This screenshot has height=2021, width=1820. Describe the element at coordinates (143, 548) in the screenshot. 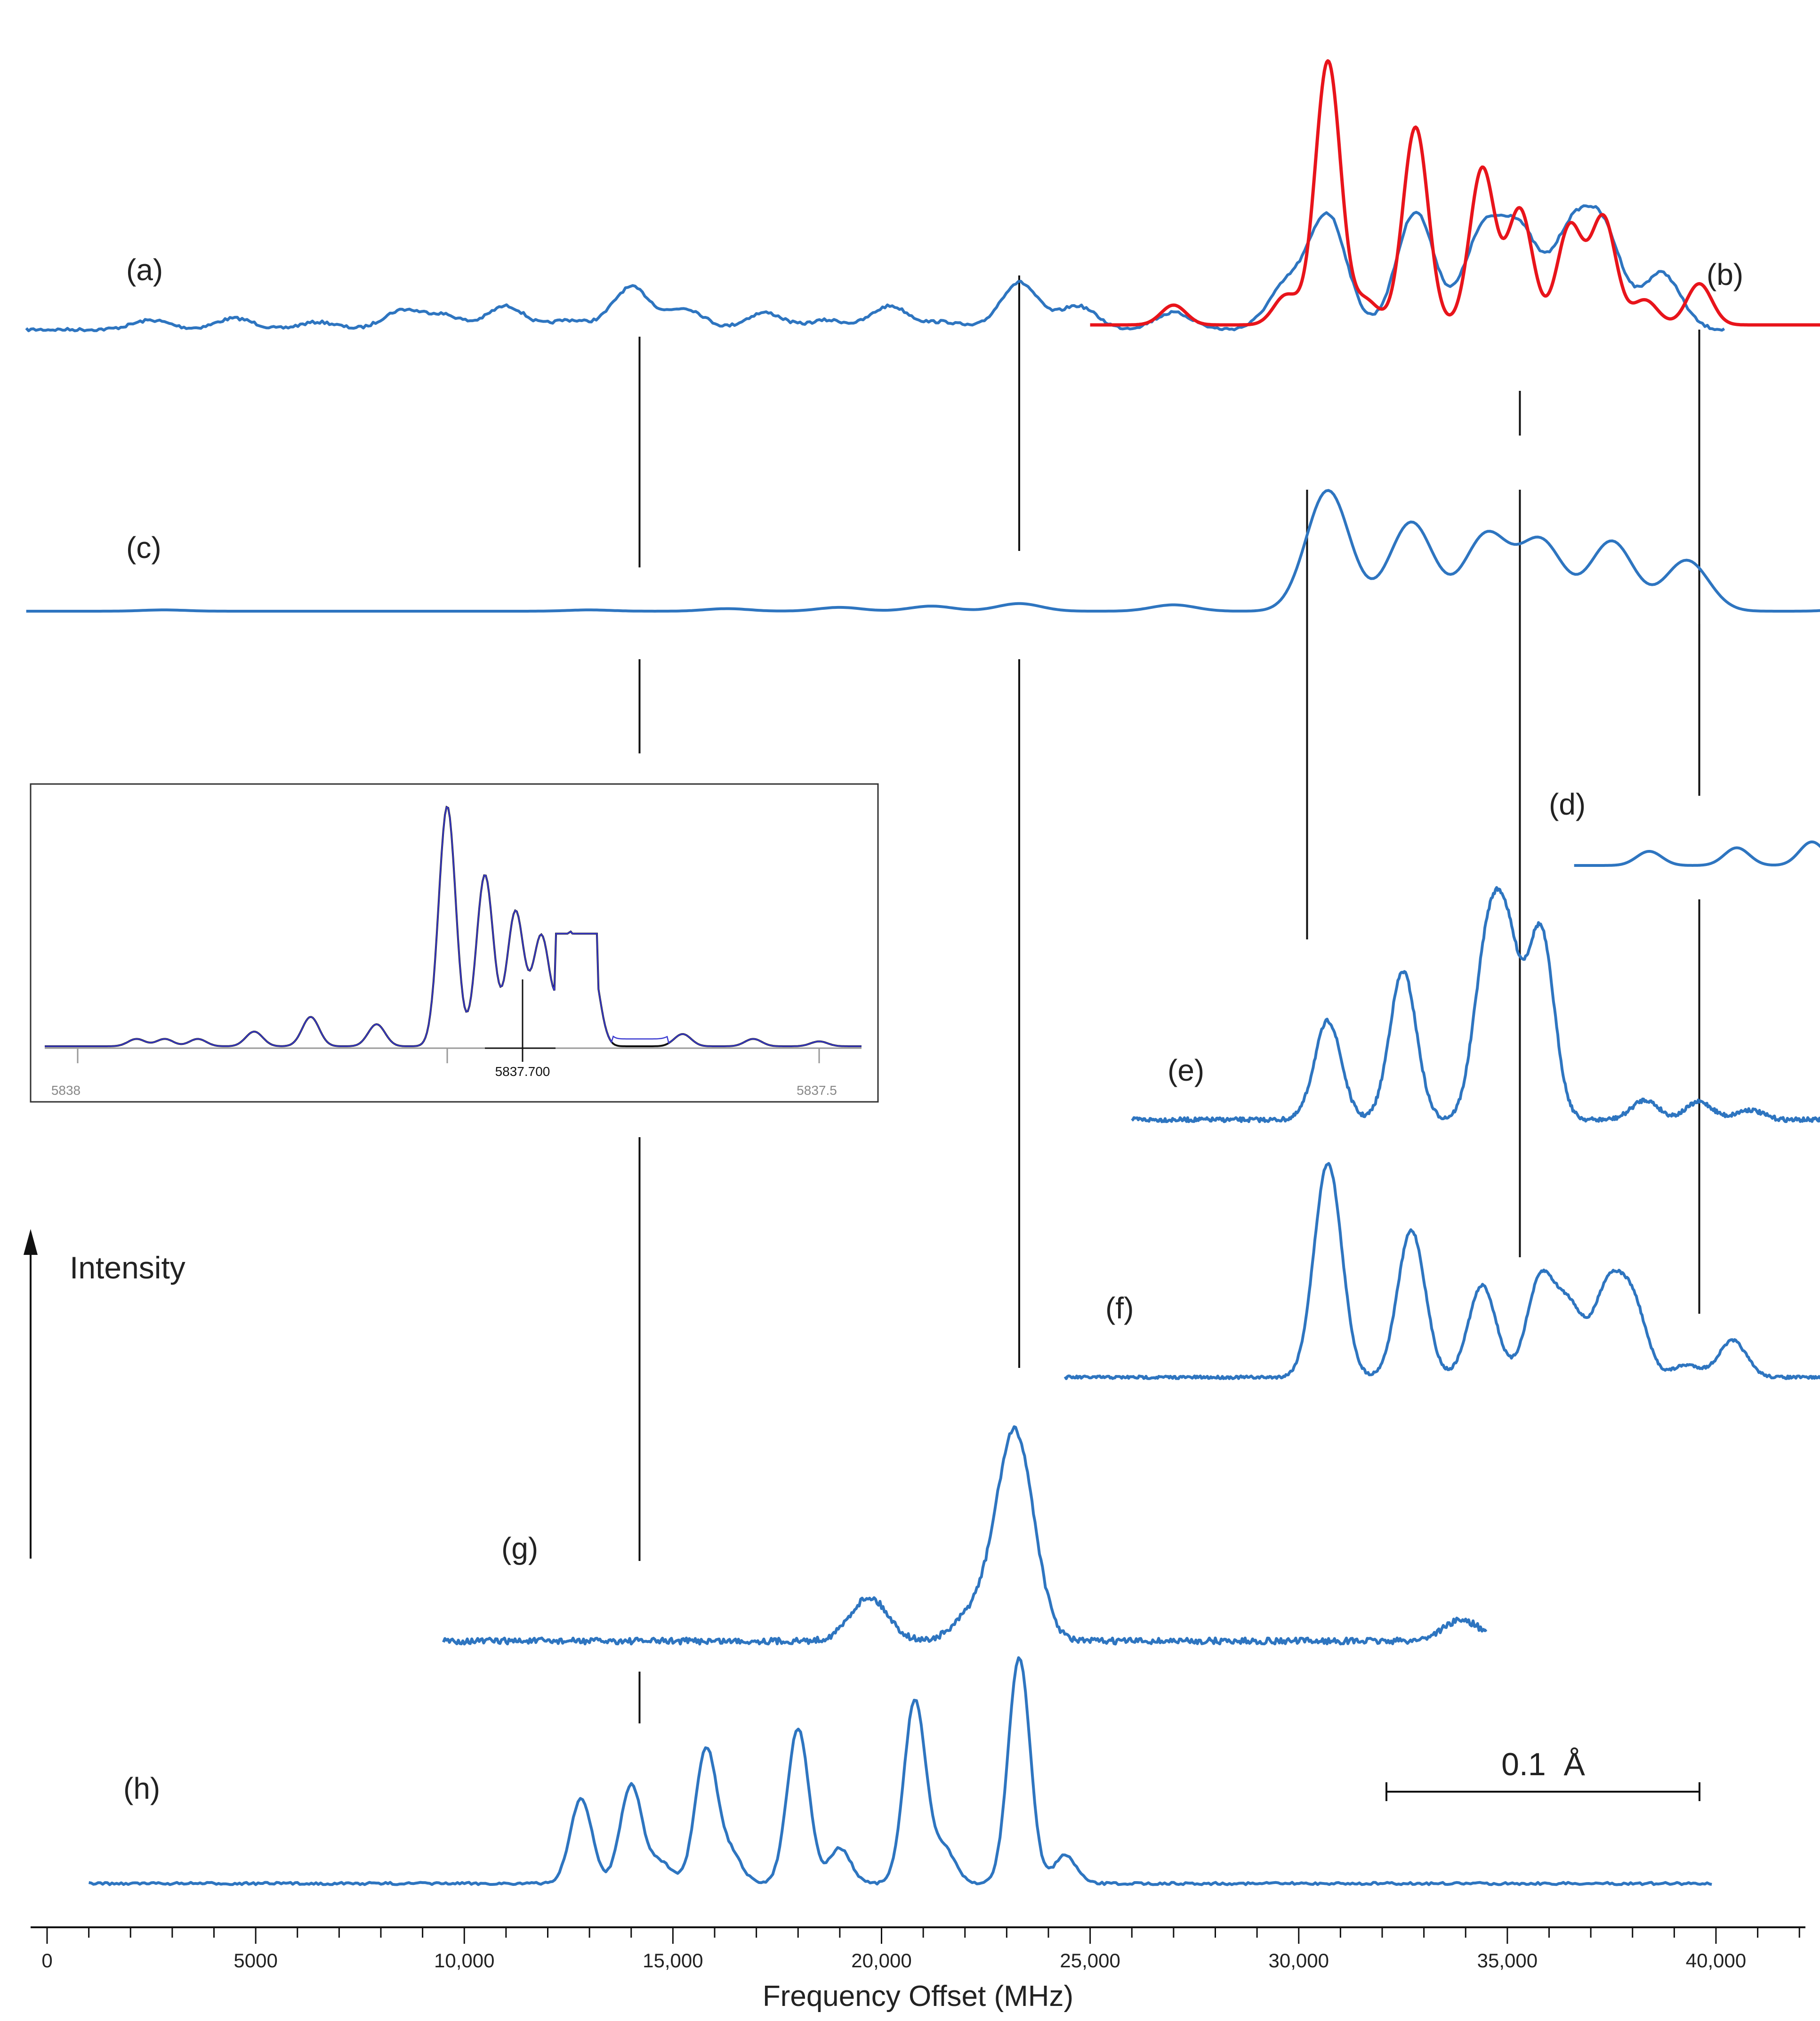

I see `series-label-c: (c)` at that location.